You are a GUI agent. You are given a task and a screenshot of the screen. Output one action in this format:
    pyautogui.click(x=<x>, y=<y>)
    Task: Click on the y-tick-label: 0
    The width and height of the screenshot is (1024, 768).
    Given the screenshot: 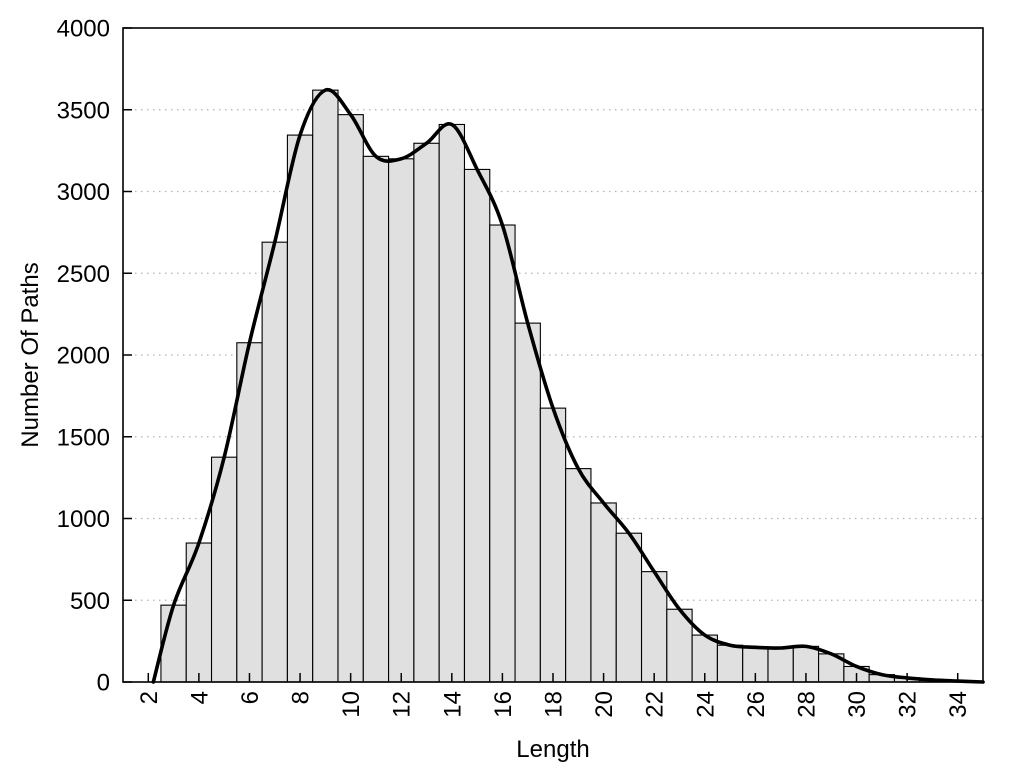 What is the action you would take?
    pyautogui.click(x=103, y=683)
    